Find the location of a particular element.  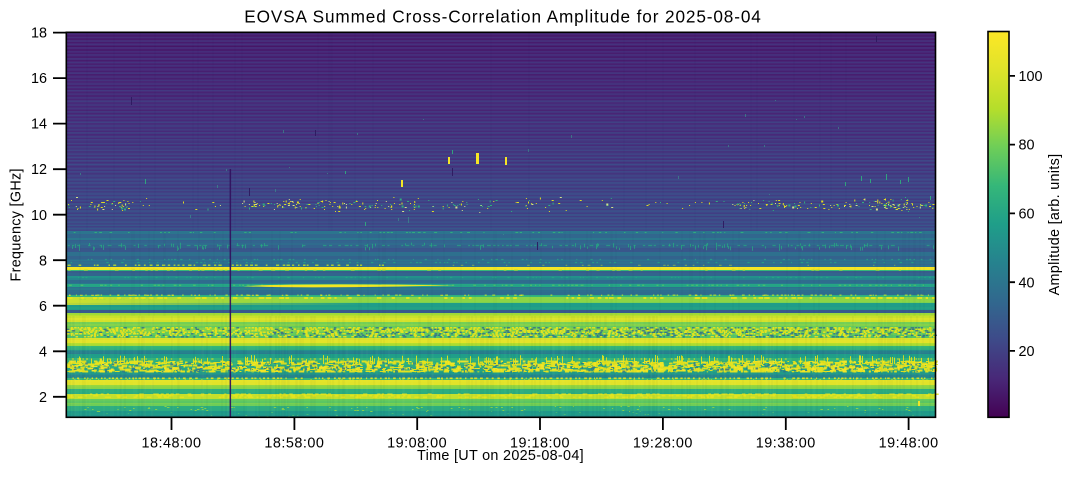

svg-text: 40 is located at coordinates (1027, 283).